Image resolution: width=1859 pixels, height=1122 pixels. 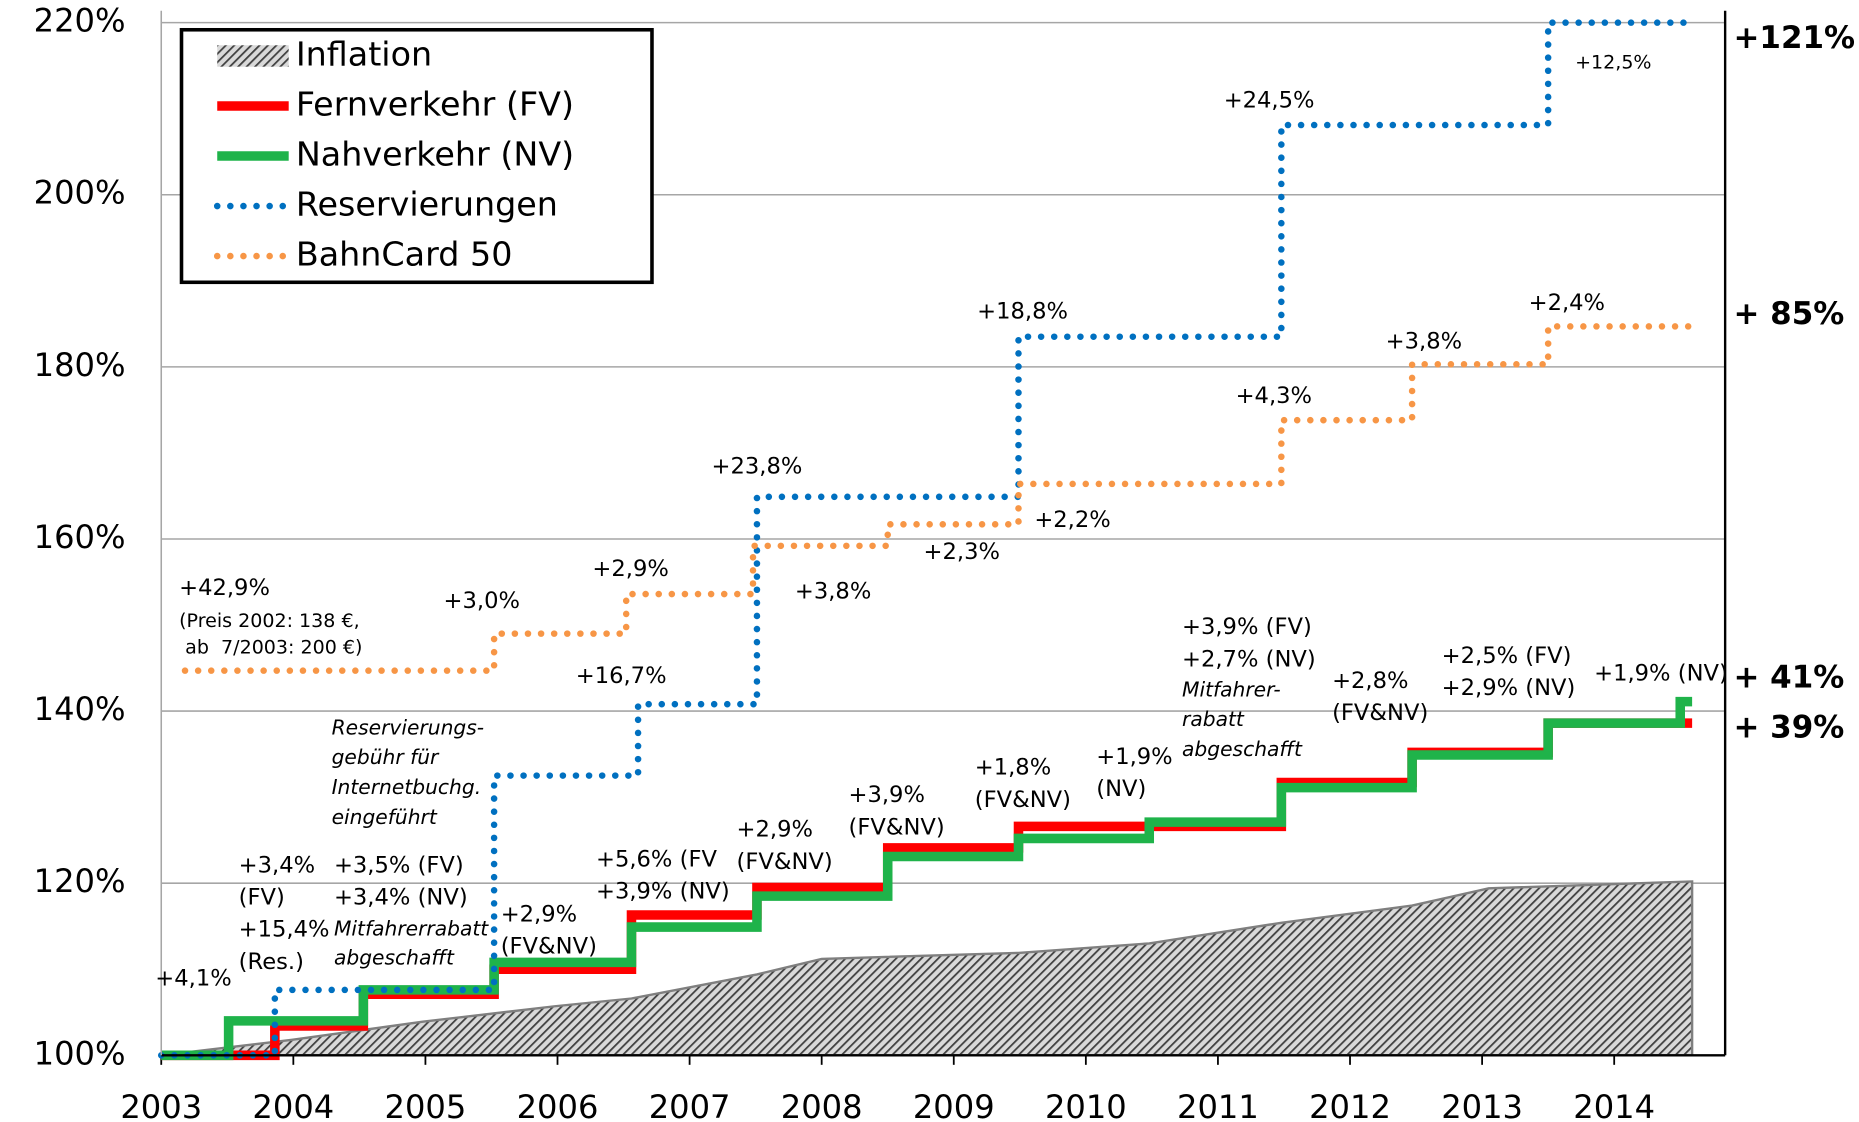 What do you see at coordinates (435, 104) in the screenshot?
I see `legend-label: Fernverkehr (FV)` at bounding box center [435, 104].